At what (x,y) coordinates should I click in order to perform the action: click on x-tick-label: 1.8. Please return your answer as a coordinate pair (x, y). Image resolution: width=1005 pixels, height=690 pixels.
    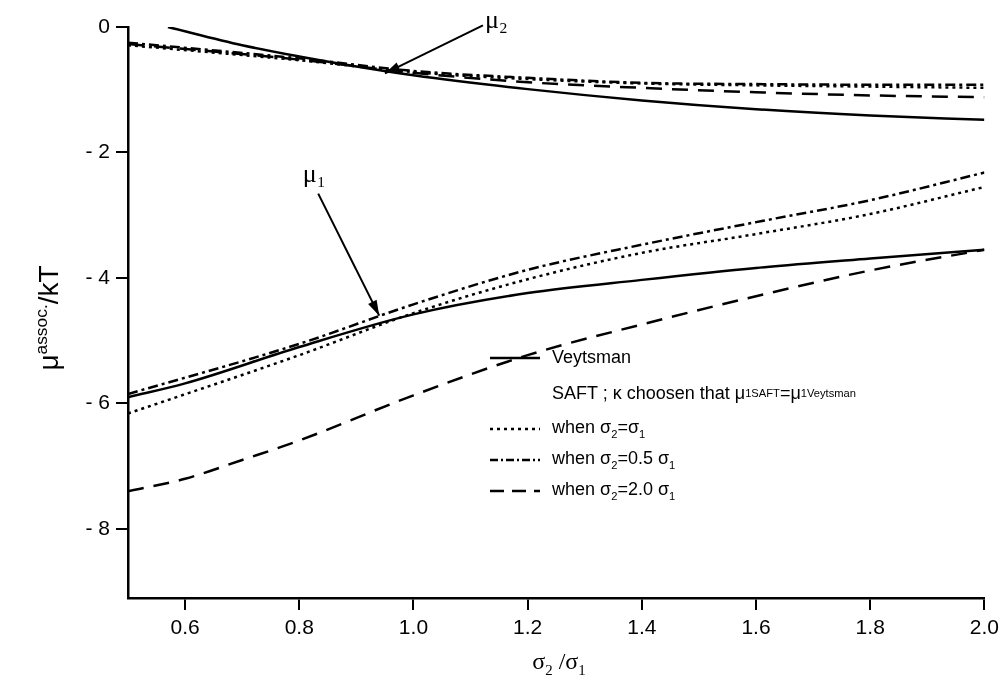
    Looking at the image, I should click on (870, 627).